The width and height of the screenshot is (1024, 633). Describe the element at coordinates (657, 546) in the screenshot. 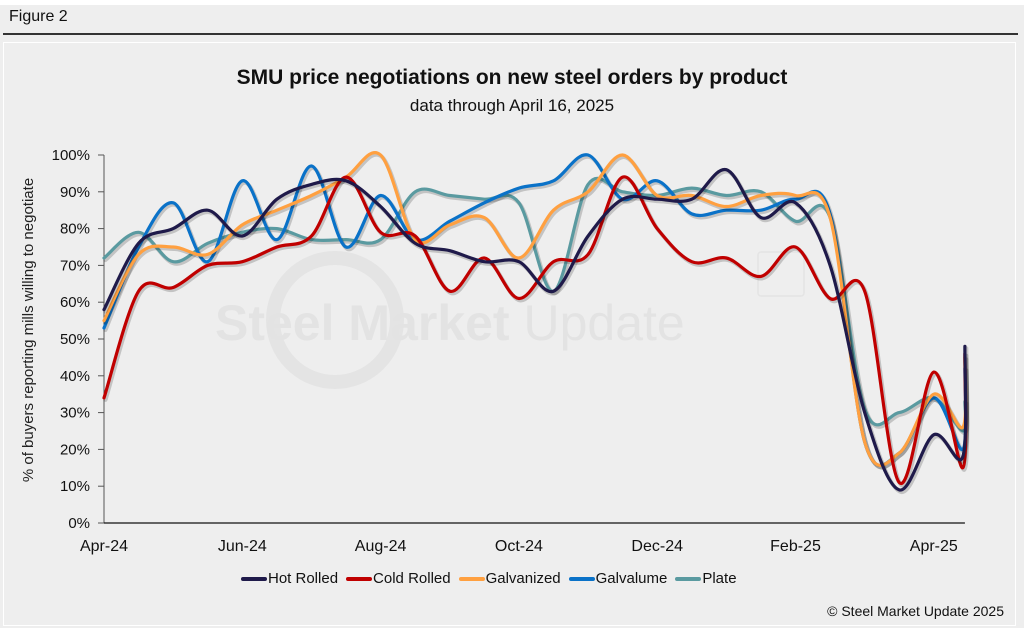

I see `x-tick-label: Dec-24` at that location.